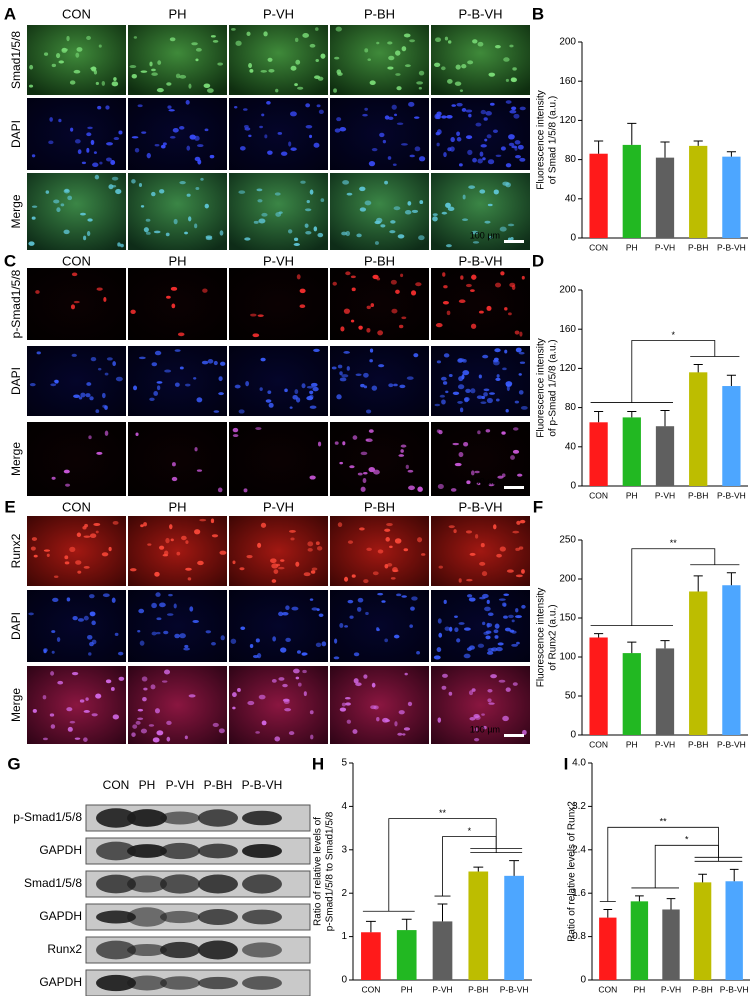  Describe the element at coordinates (514, 989) in the screenshot. I see `x-tick-label: P-B-VH` at that location.